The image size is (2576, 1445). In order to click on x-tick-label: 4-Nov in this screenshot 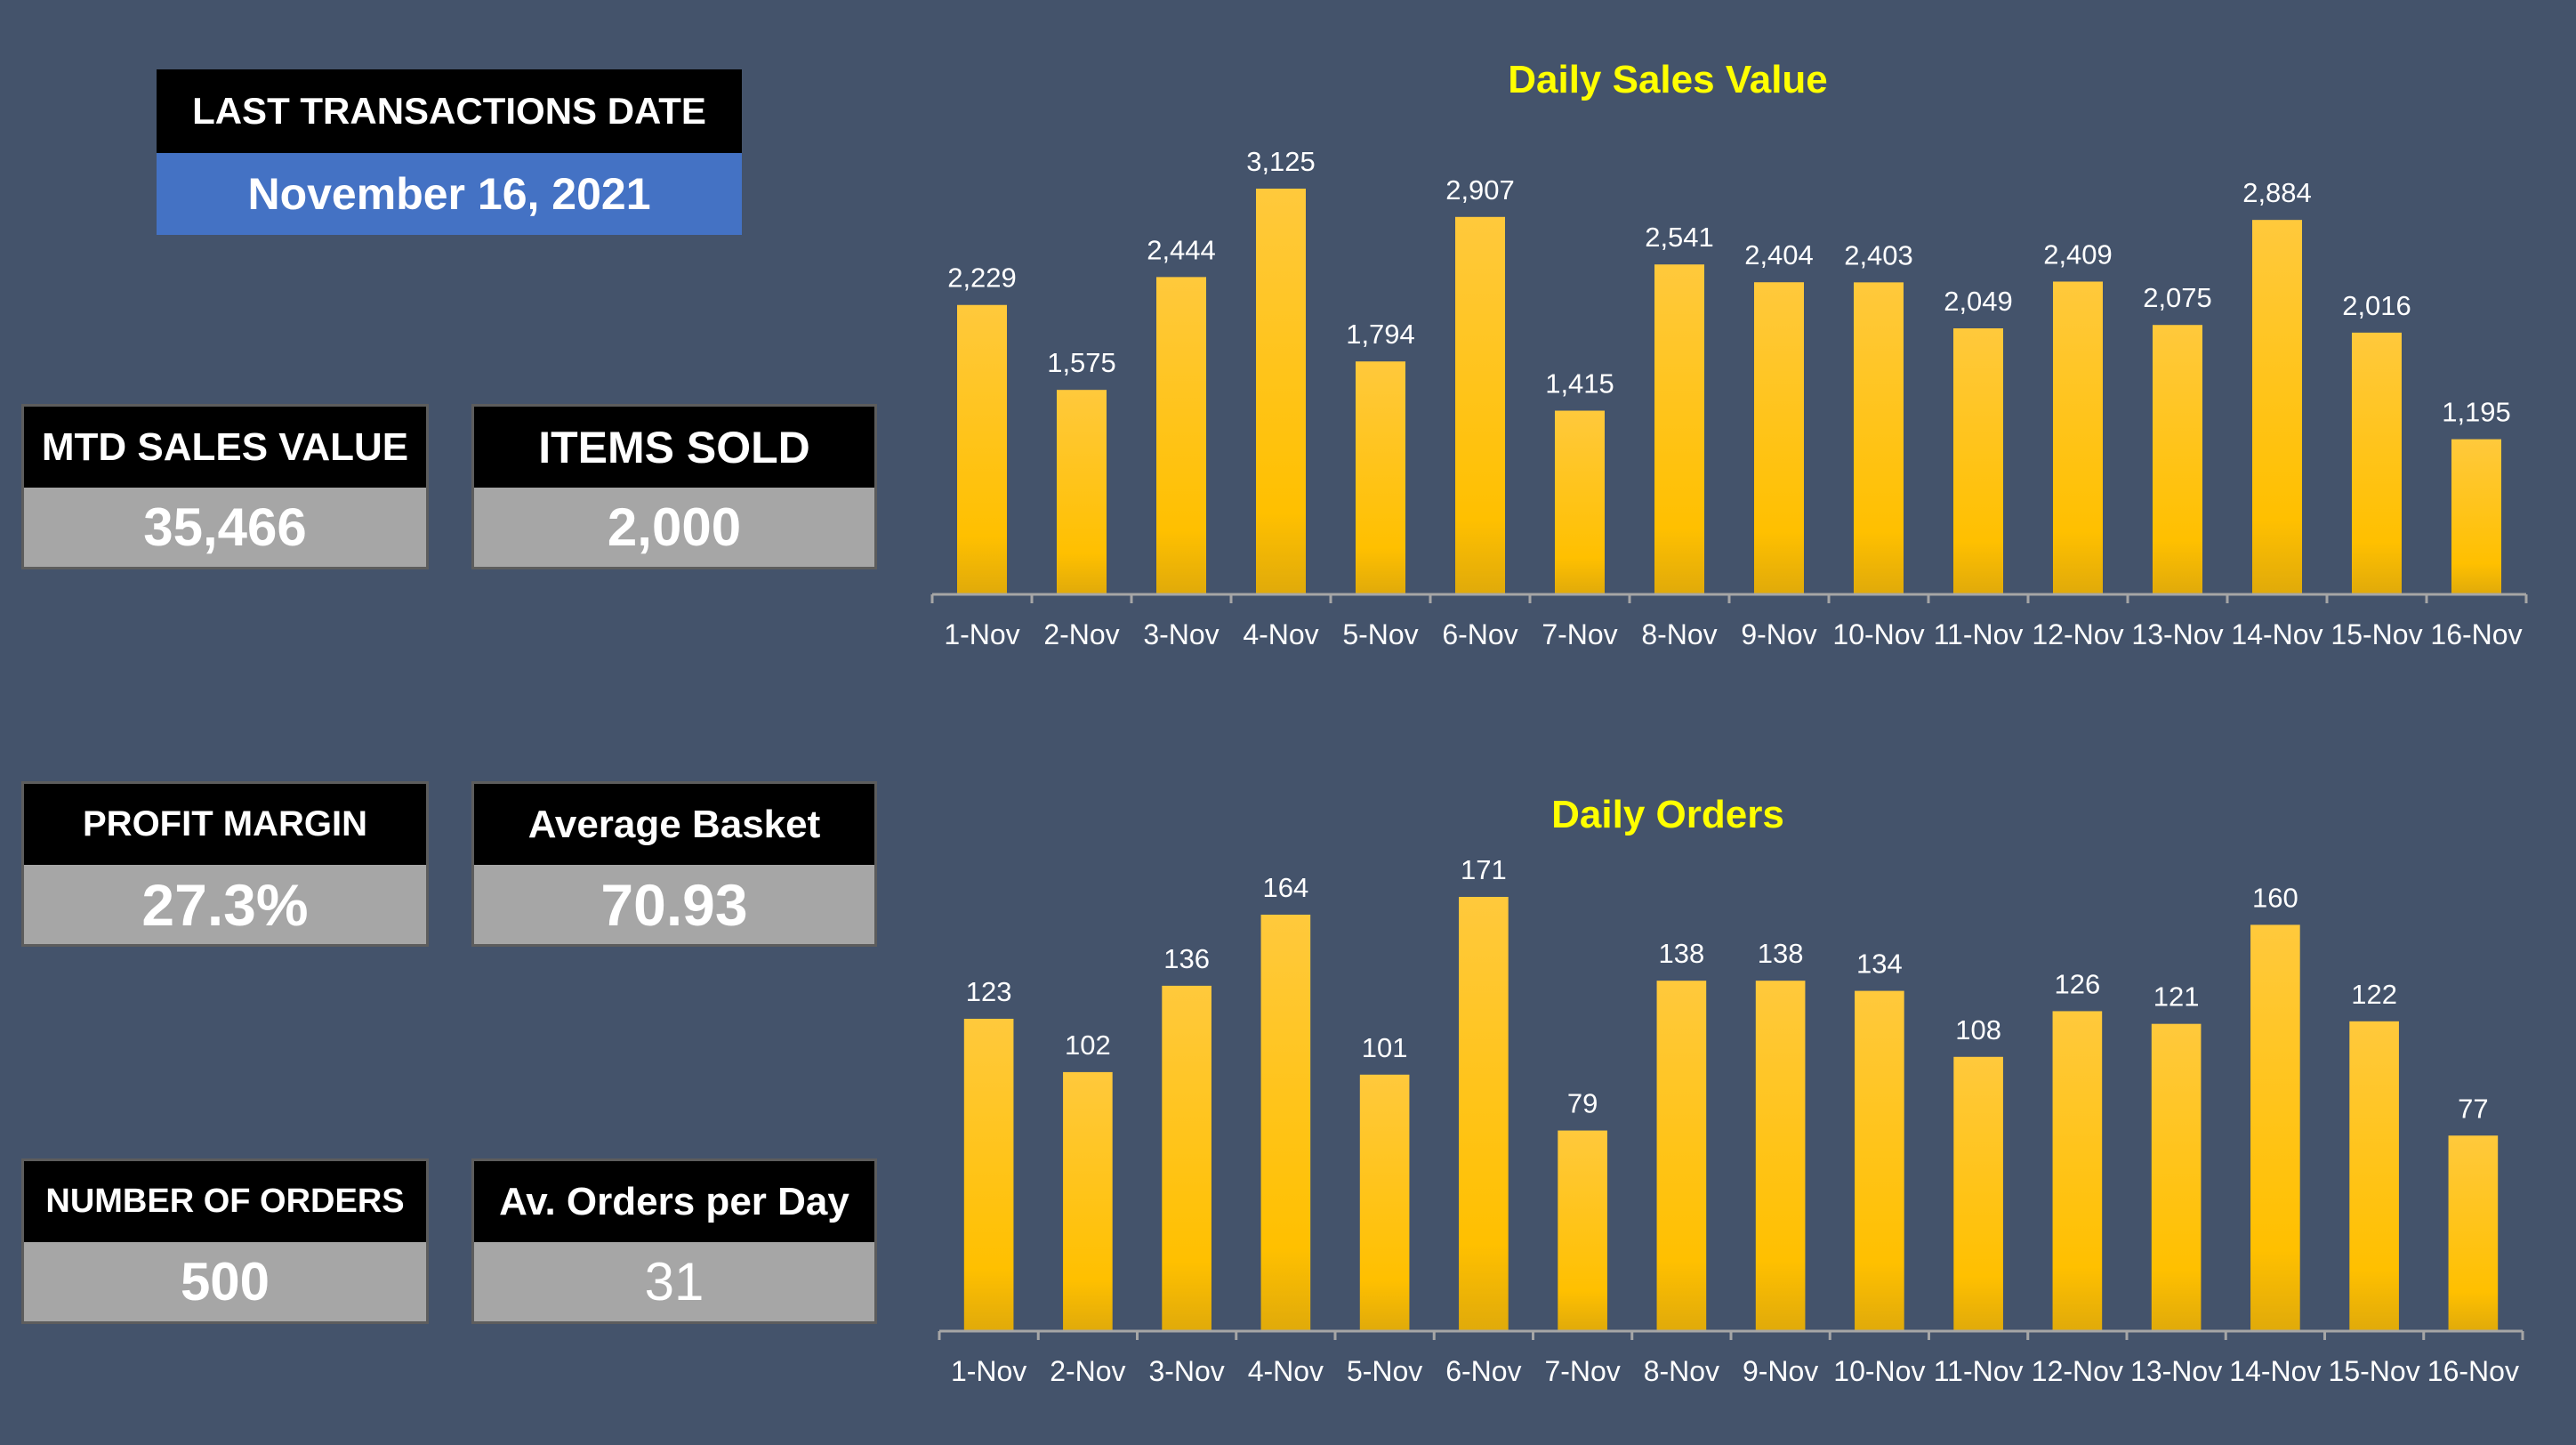, I will do `click(1286, 1371)`.